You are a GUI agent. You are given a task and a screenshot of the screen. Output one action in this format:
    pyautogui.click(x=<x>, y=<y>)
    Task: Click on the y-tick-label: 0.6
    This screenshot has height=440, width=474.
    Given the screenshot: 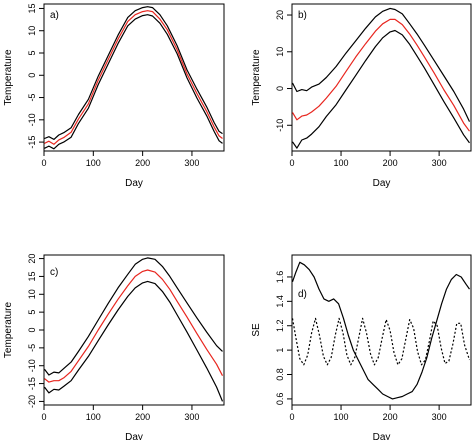 What is the action you would take?
    pyautogui.click(x=280, y=399)
    